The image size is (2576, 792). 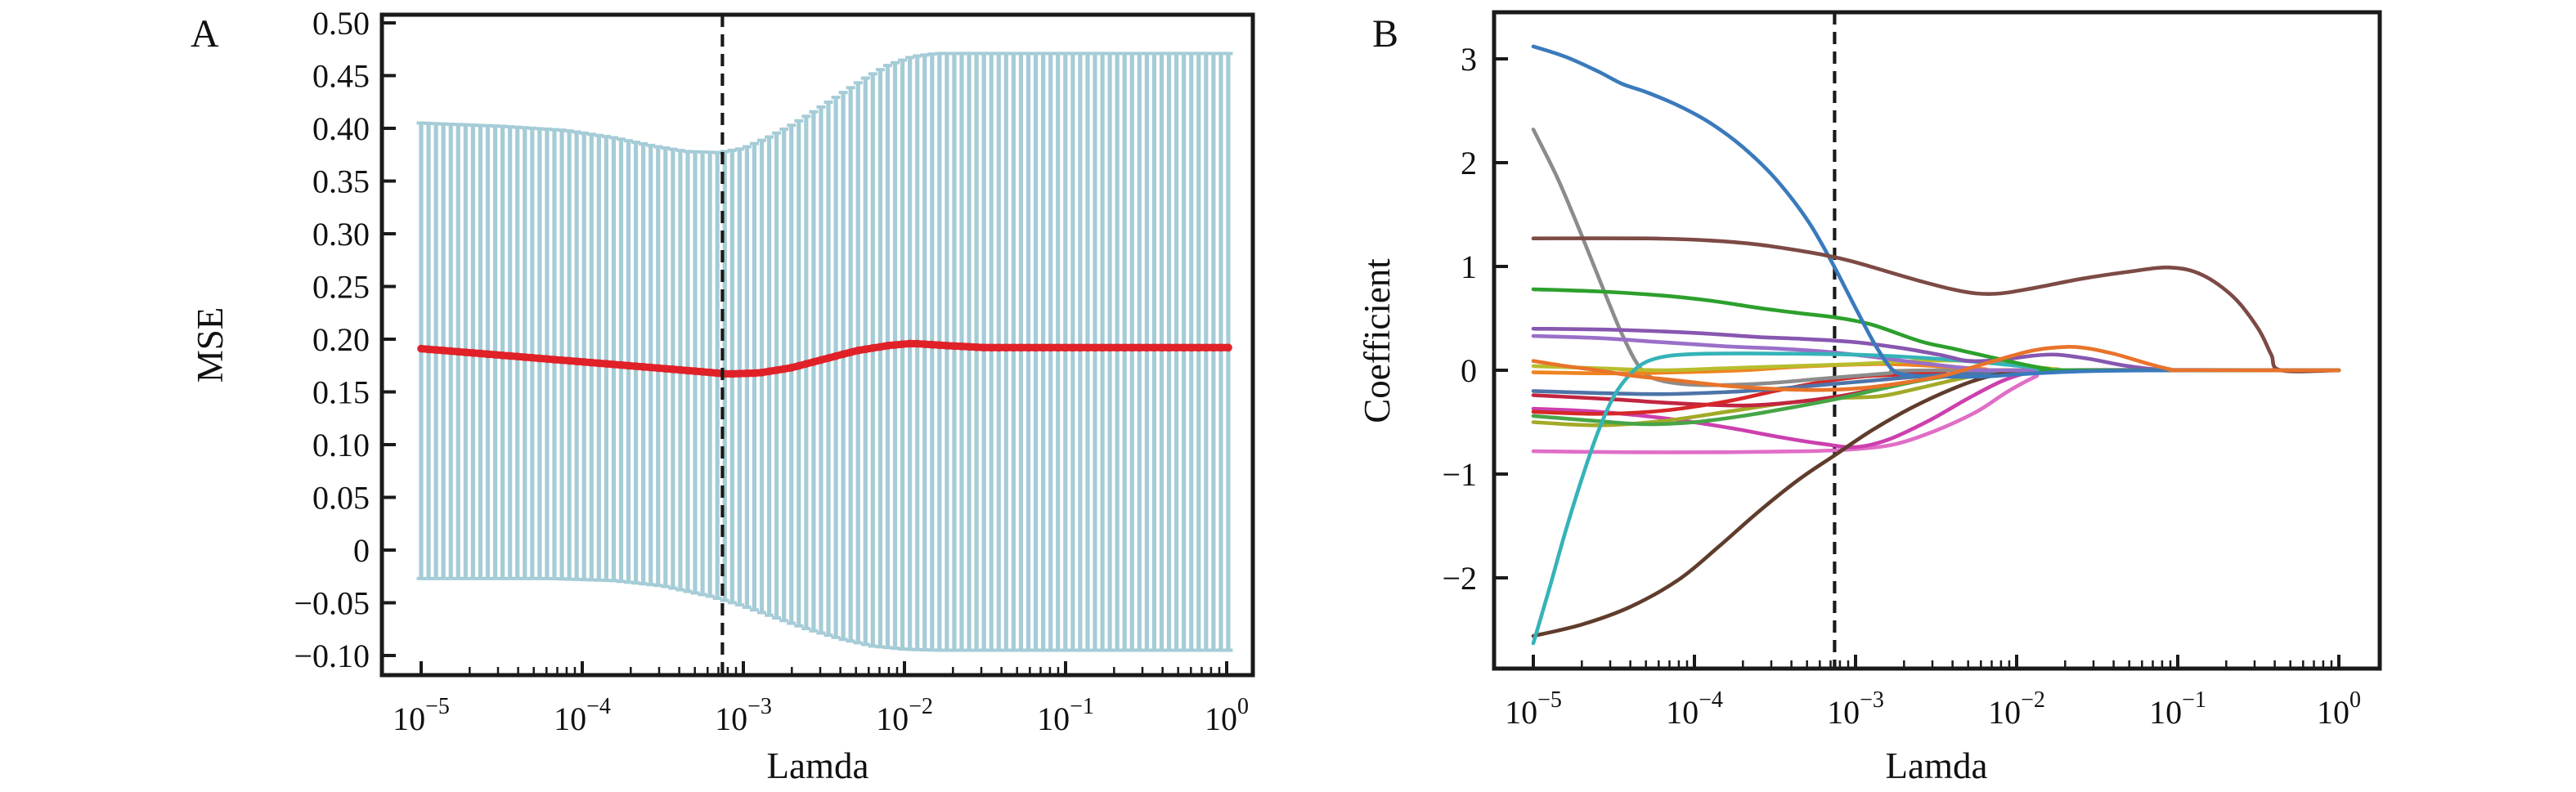 I want to click on panel-b-x-axis-label: Lamda, so click(x=1937, y=765).